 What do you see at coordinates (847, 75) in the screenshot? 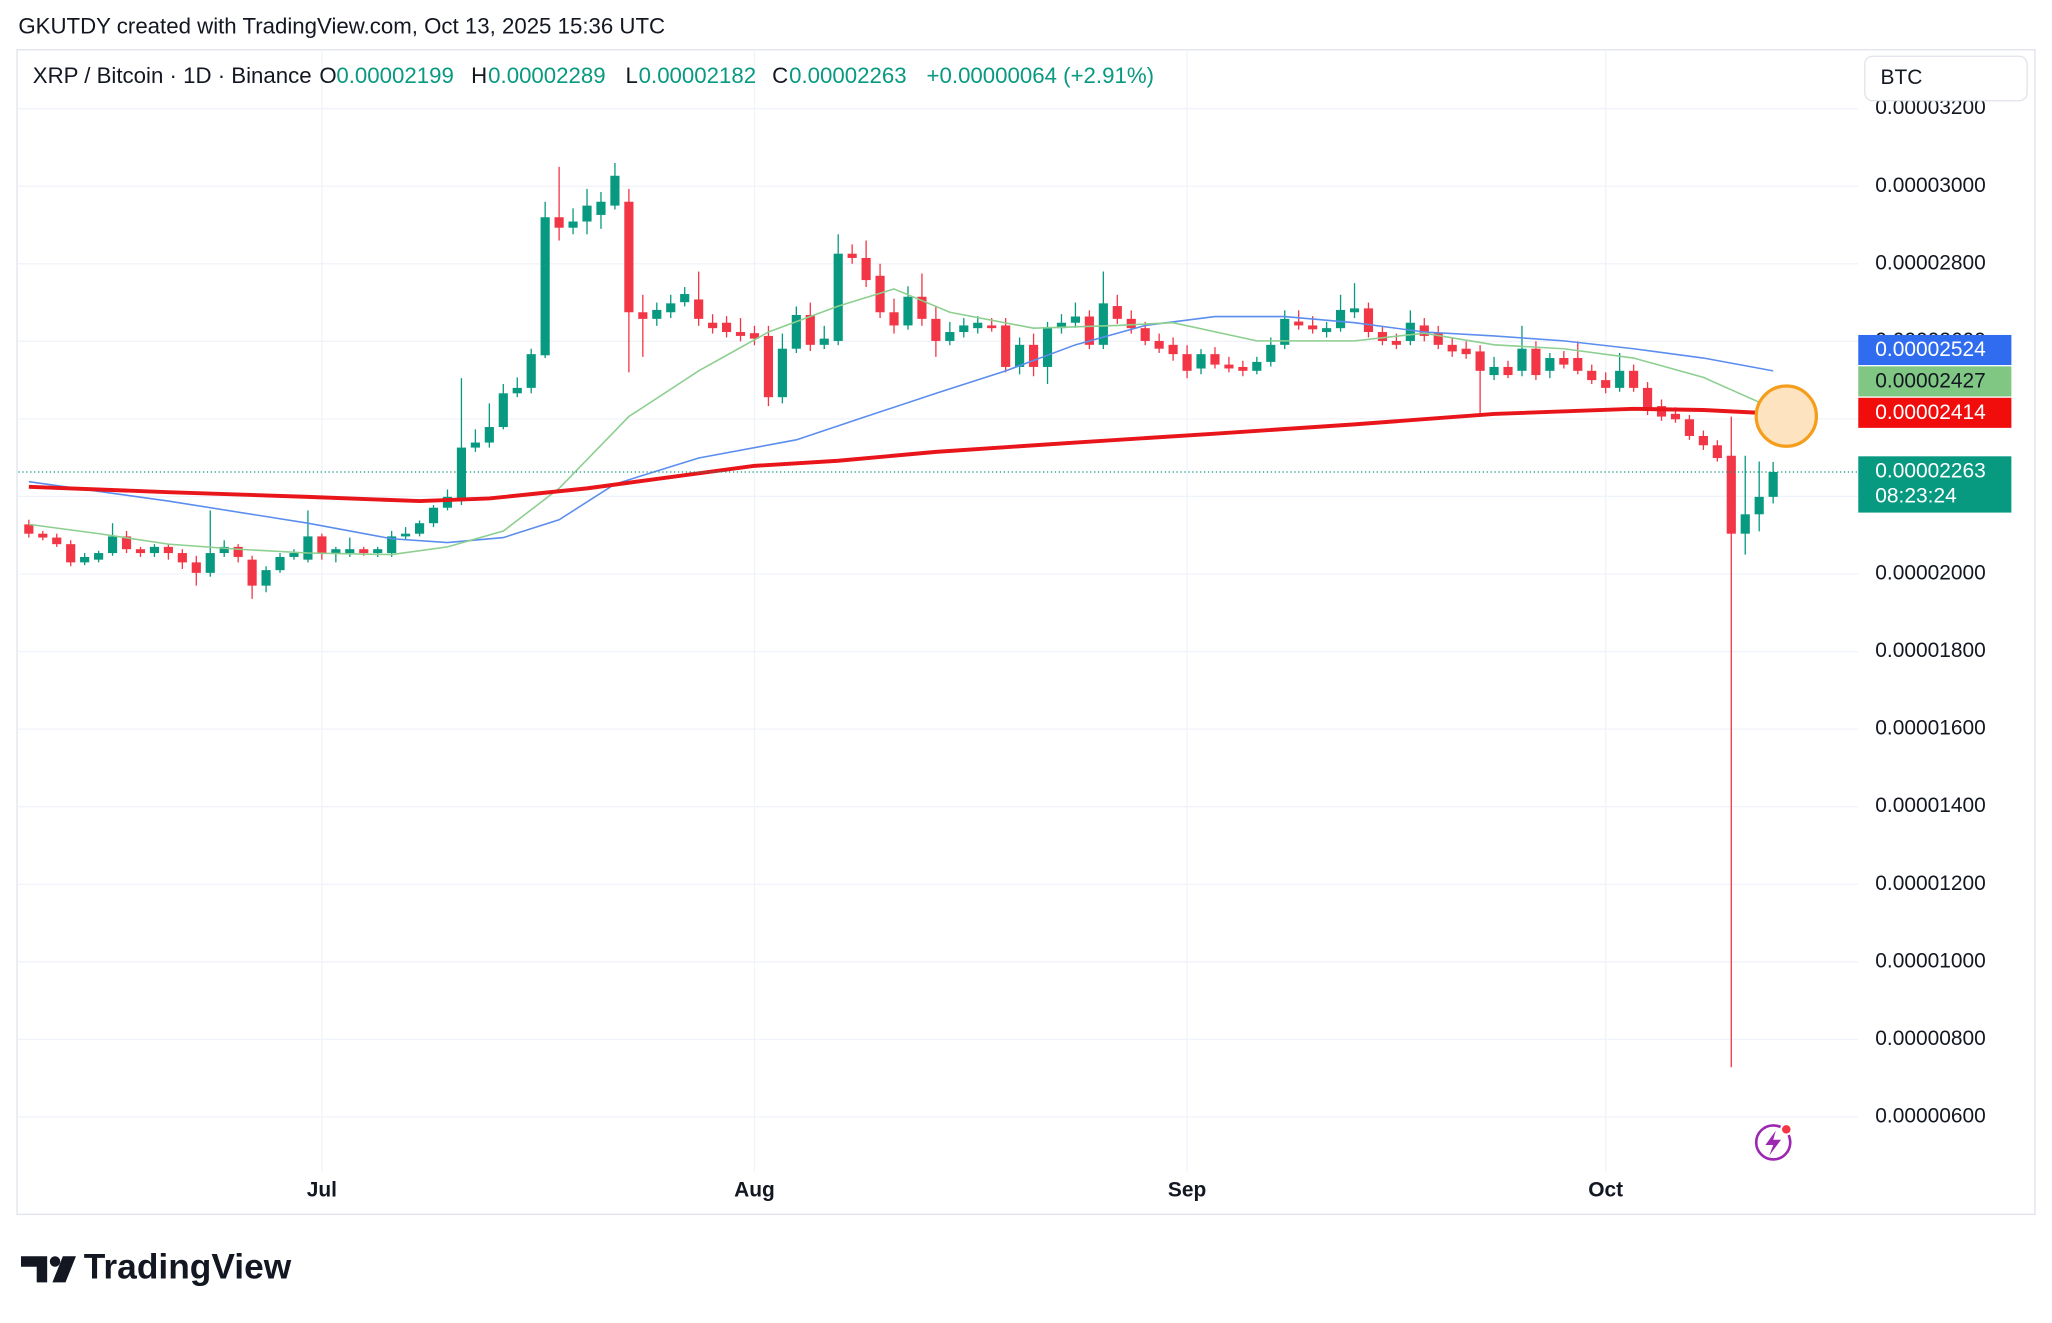
I see `ohlc-value: 0.00002263` at bounding box center [847, 75].